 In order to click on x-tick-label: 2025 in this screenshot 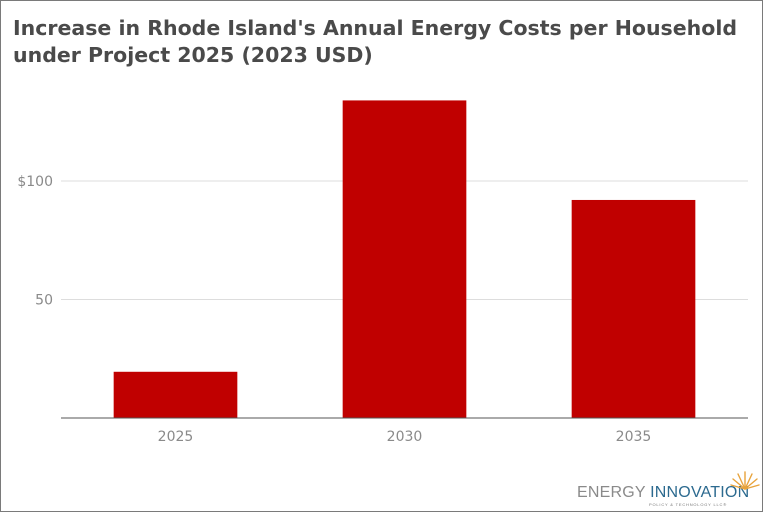, I will do `click(176, 437)`.